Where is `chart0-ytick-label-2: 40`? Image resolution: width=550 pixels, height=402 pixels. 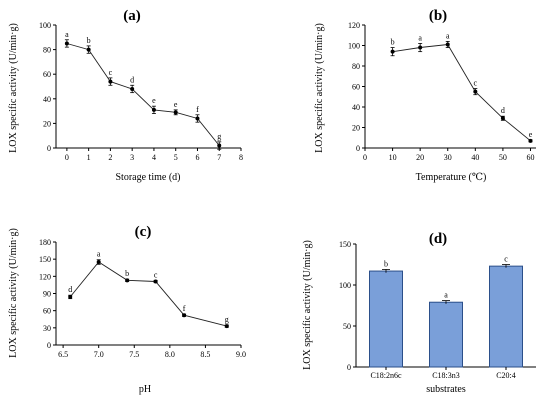
chart0-ytick-label-2: 40 is located at coordinates (47, 99).